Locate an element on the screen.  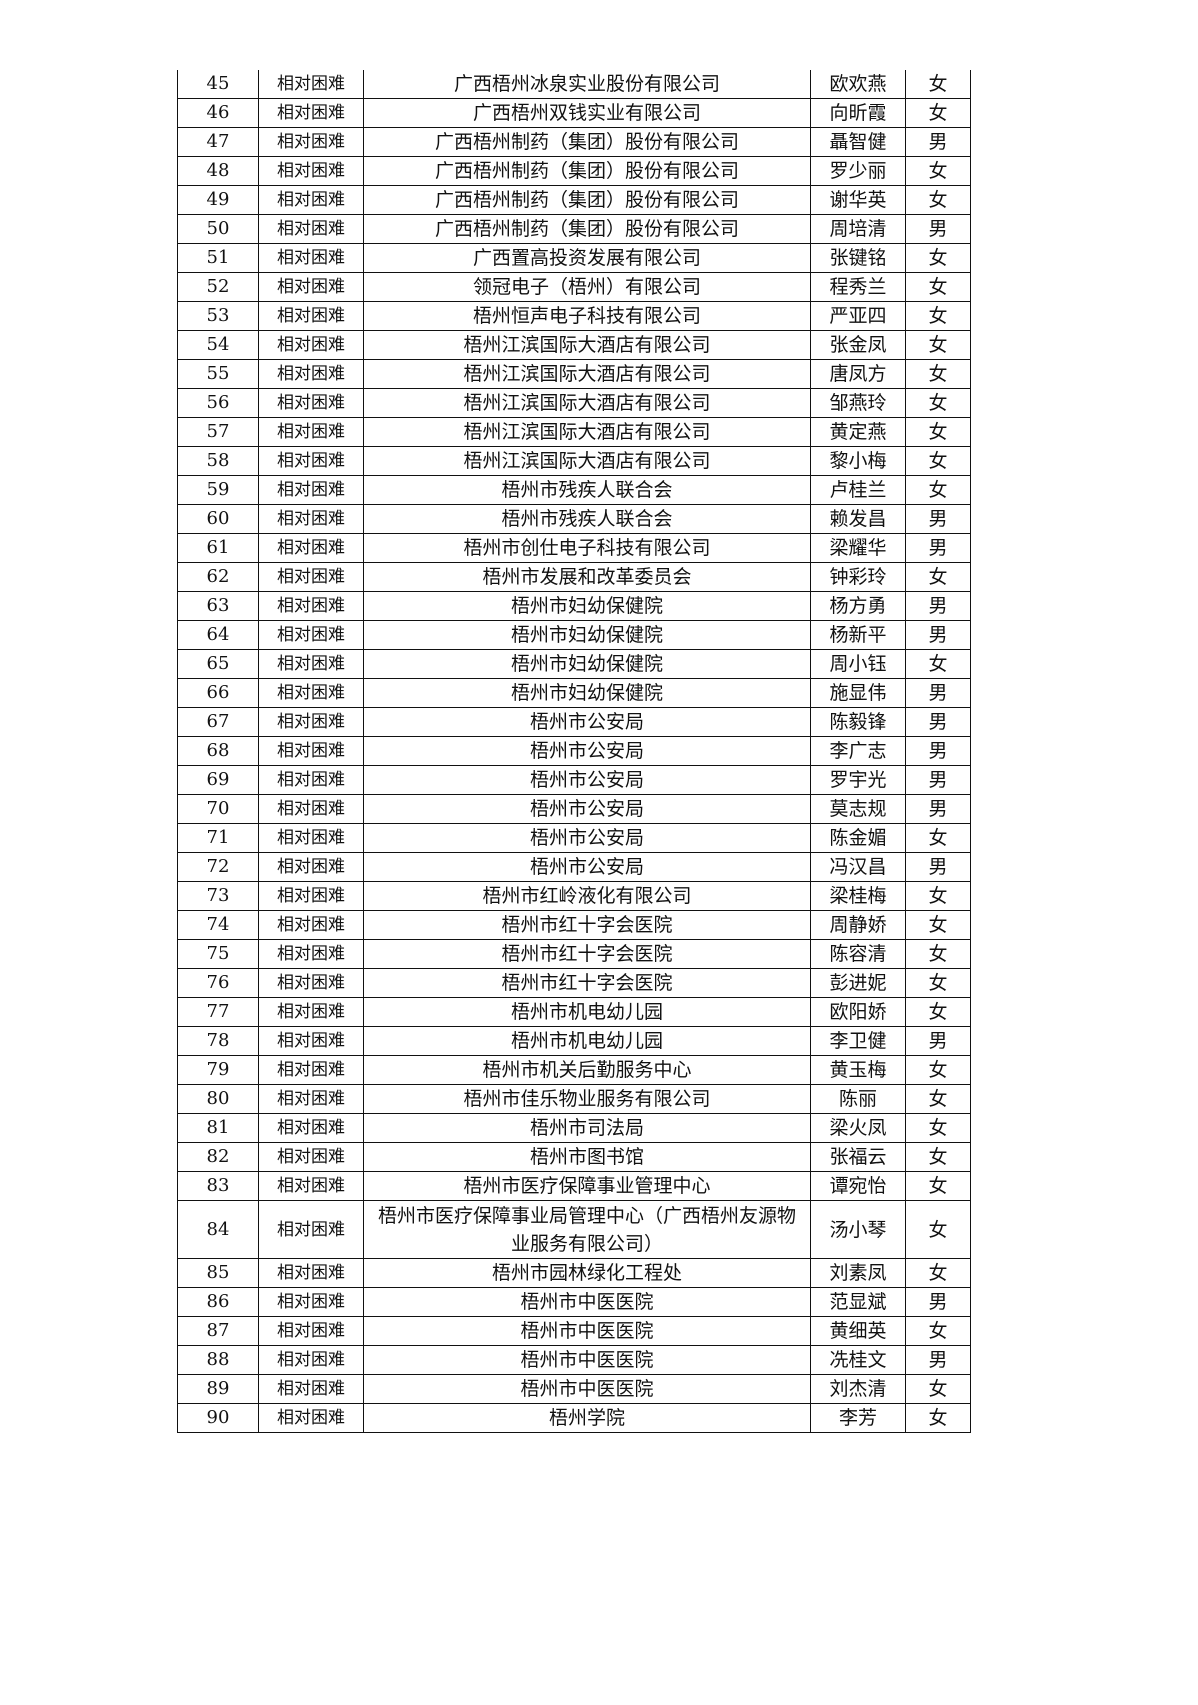
row-number-cell: 61 is located at coordinates (218, 548).